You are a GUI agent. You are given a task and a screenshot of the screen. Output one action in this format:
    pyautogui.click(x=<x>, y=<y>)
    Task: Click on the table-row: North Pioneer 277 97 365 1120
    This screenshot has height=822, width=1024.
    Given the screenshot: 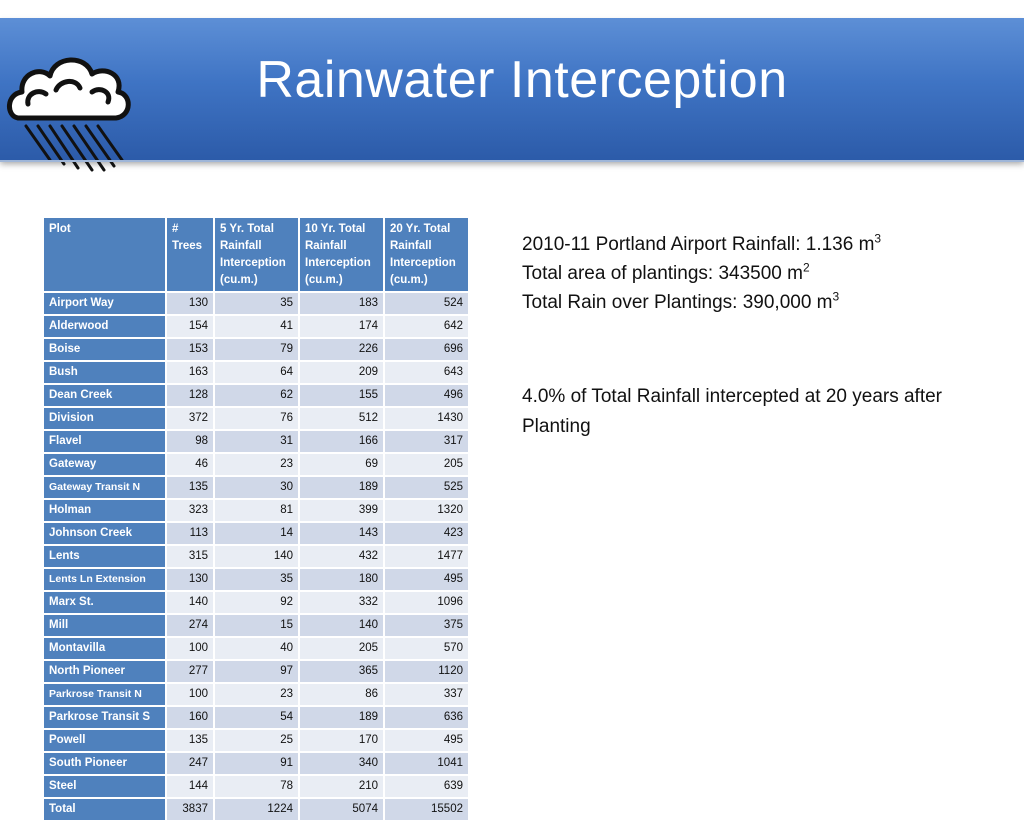 What is the action you would take?
    pyautogui.click(x=256, y=671)
    